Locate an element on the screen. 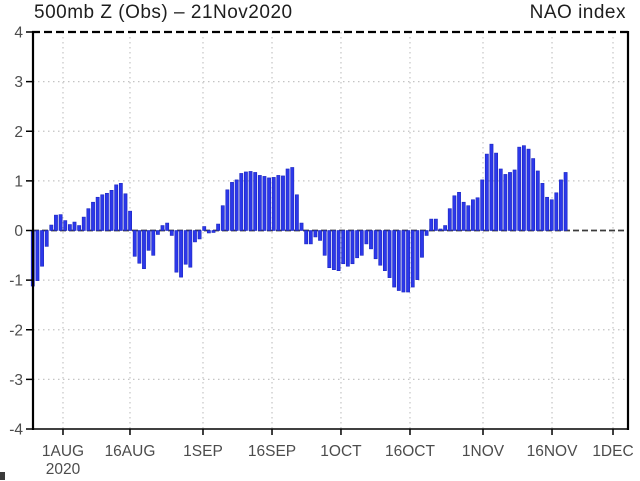  chart-index-label: NAO index is located at coordinates (577, 12).